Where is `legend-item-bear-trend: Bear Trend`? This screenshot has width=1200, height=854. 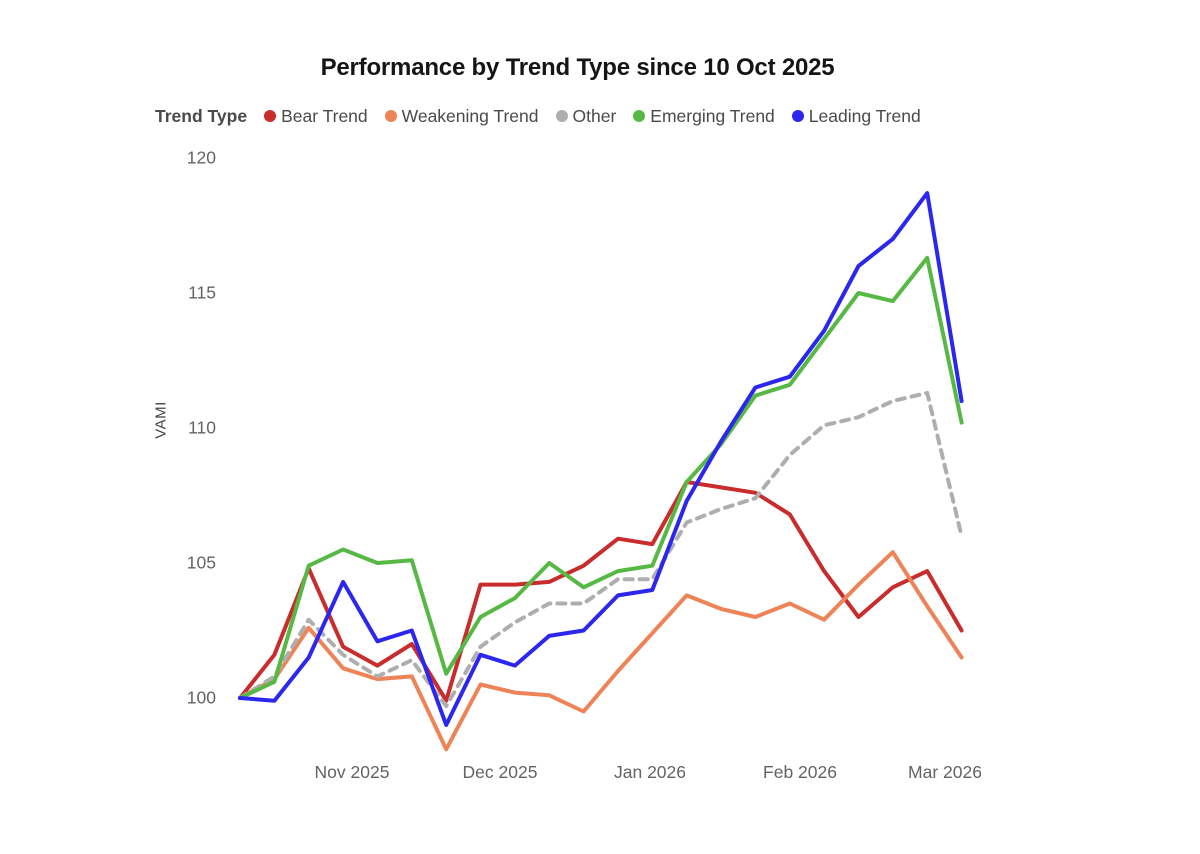
legend-item-bear-trend: Bear Trend is located at coordinates (316, 116).